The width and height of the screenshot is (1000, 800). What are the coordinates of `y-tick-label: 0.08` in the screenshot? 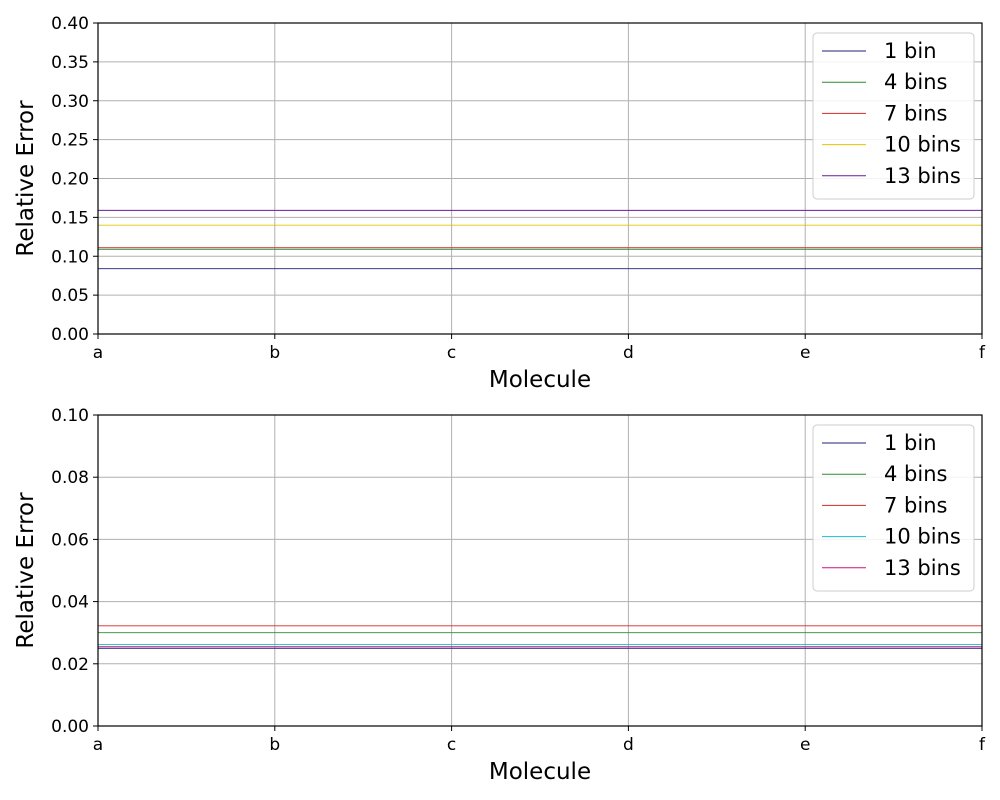 It's located at (70, 478).